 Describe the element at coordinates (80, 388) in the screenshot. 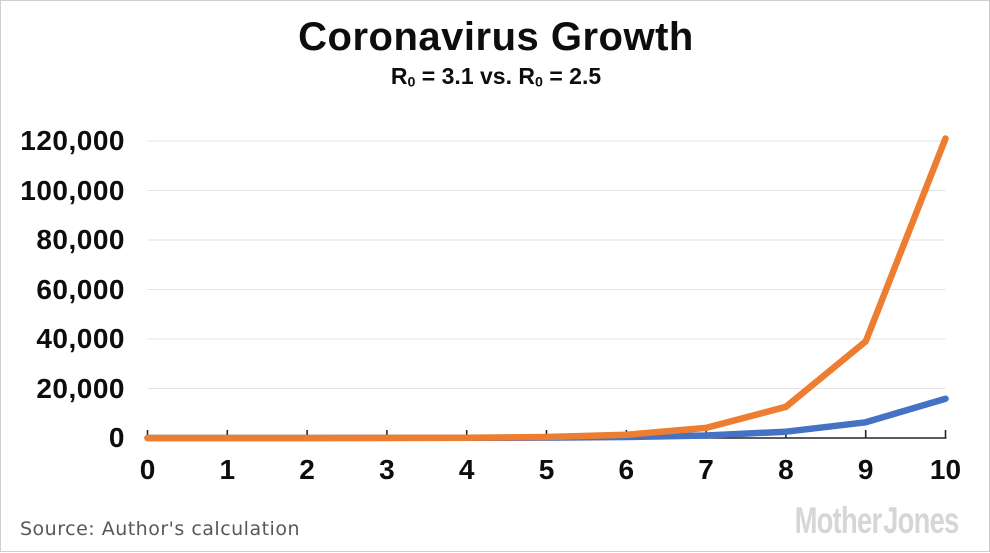

I see `y-tick-label-20000: 20,000` at that location.